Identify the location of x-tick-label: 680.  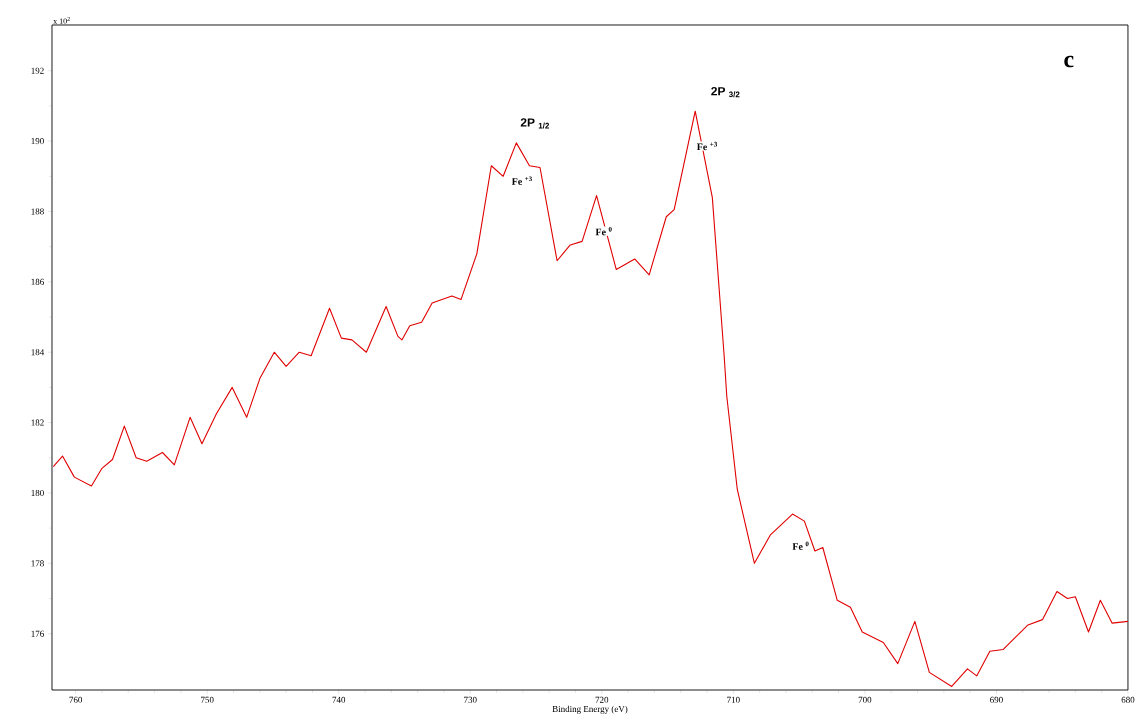
(1128, 699).